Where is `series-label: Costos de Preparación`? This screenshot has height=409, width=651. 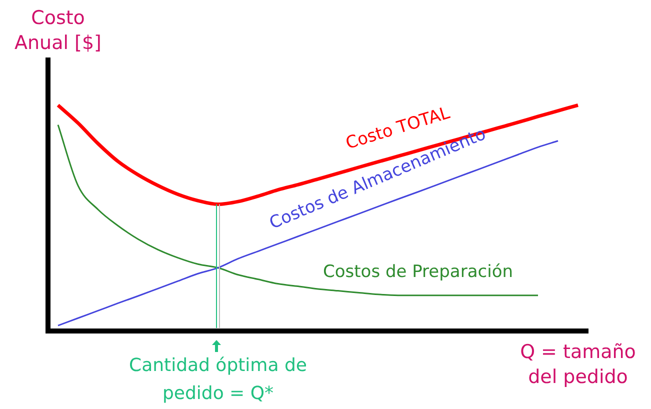 series-label: Costos de Preparación is located at coordinates (418, 272).